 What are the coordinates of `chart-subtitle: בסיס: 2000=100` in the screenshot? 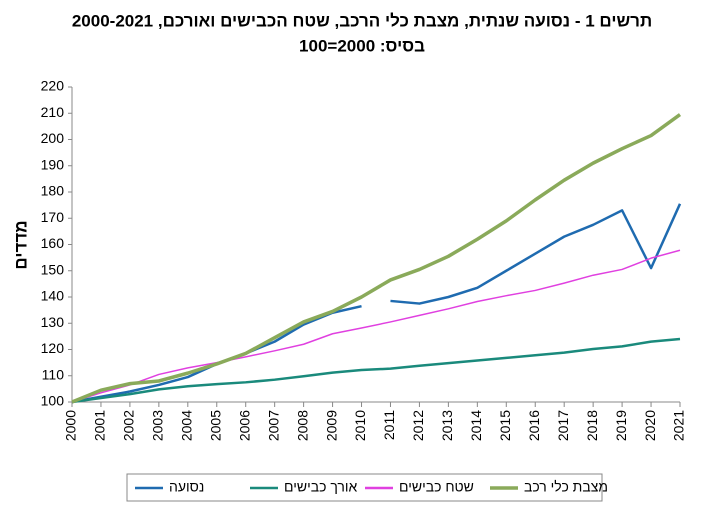 It's located at (362, 45).